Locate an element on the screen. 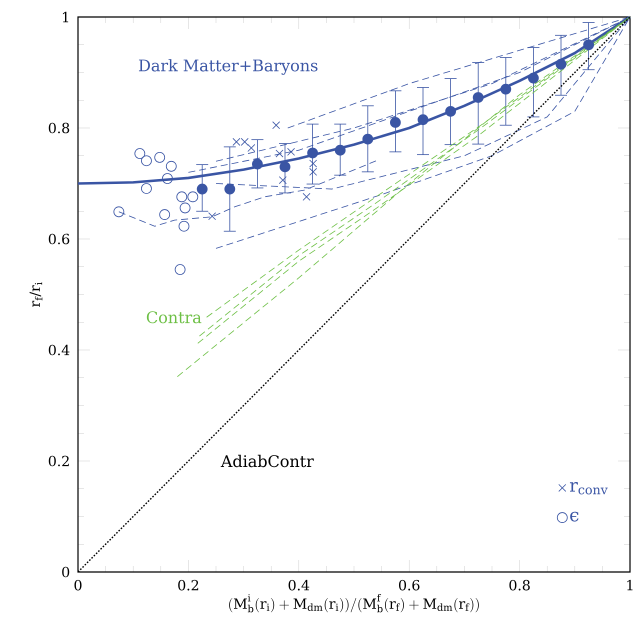 This screenshot has height=632, width=634. x-tick-label: 0.4 is located at coordinates (299, 585).